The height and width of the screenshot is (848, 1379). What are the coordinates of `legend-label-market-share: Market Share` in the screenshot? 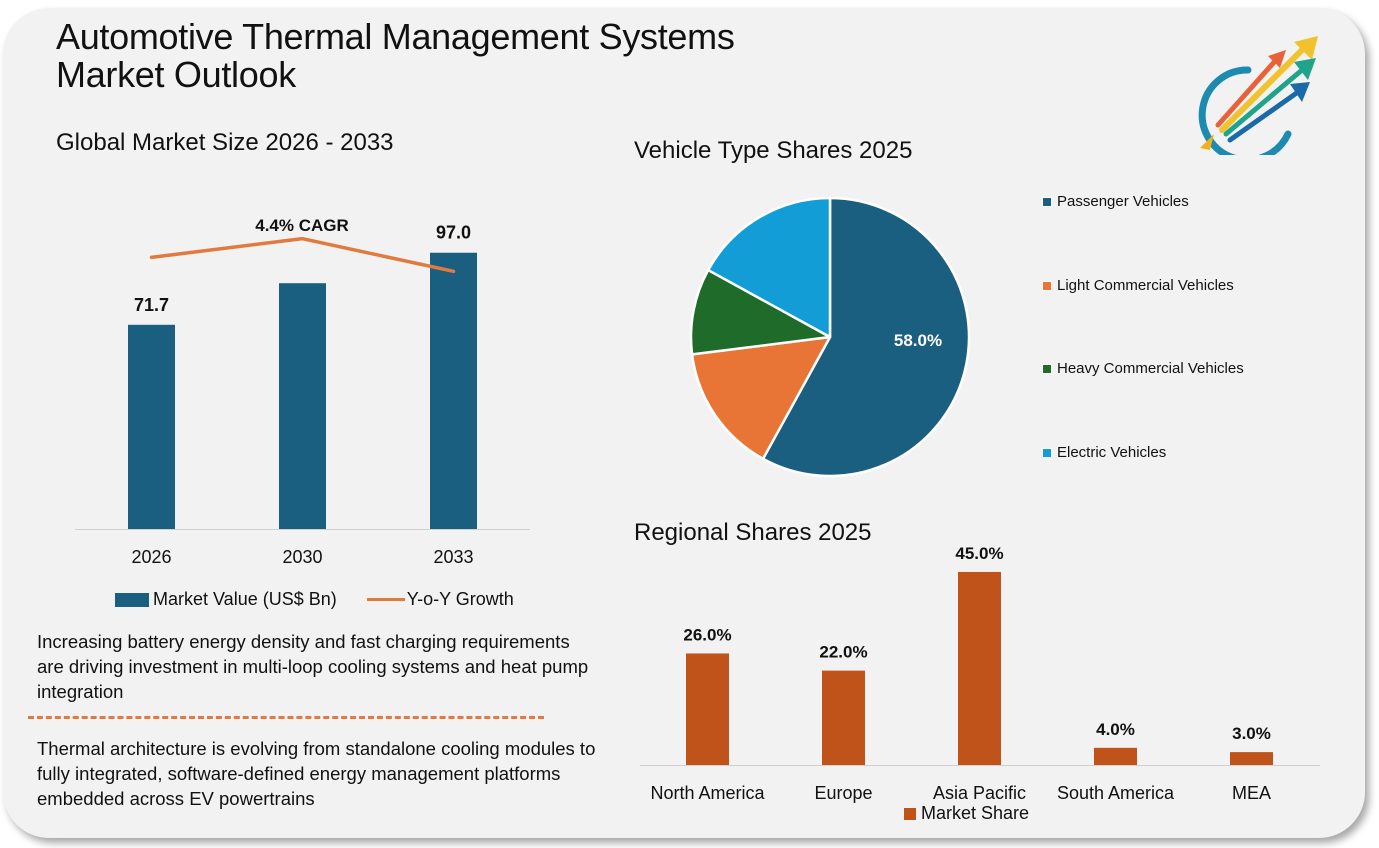 It's located at (975, 813).